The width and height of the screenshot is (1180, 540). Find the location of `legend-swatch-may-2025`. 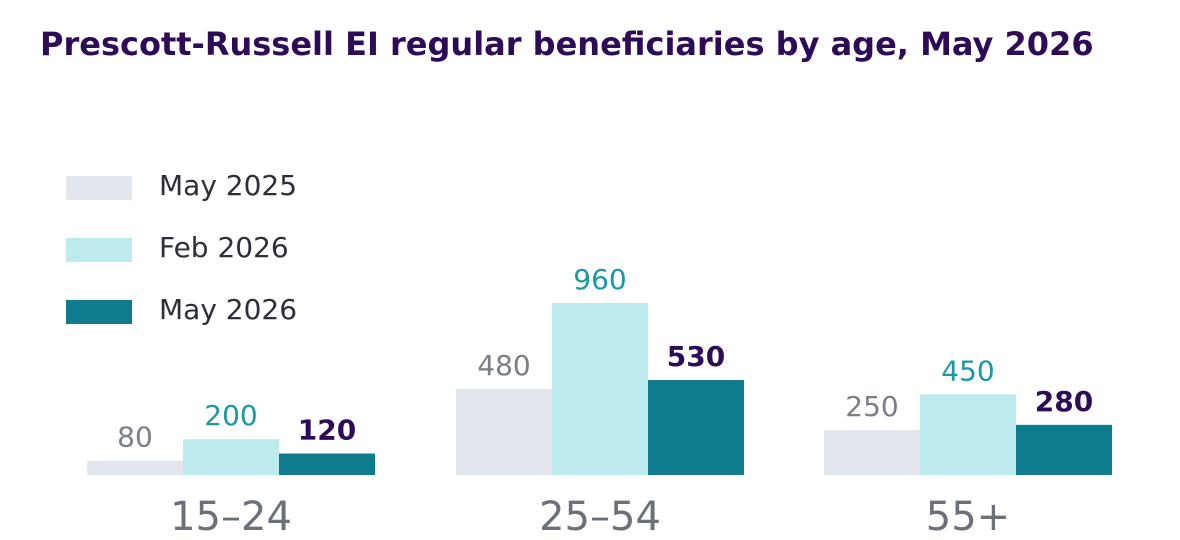

legend-swatch-may-2025 is located at coordinates (99, 188).